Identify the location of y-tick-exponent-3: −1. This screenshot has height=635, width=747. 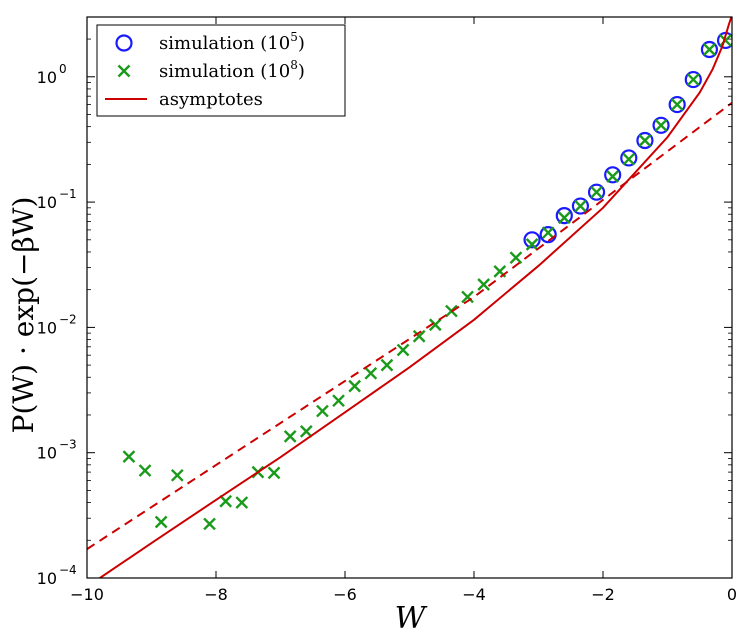
(68, 194).